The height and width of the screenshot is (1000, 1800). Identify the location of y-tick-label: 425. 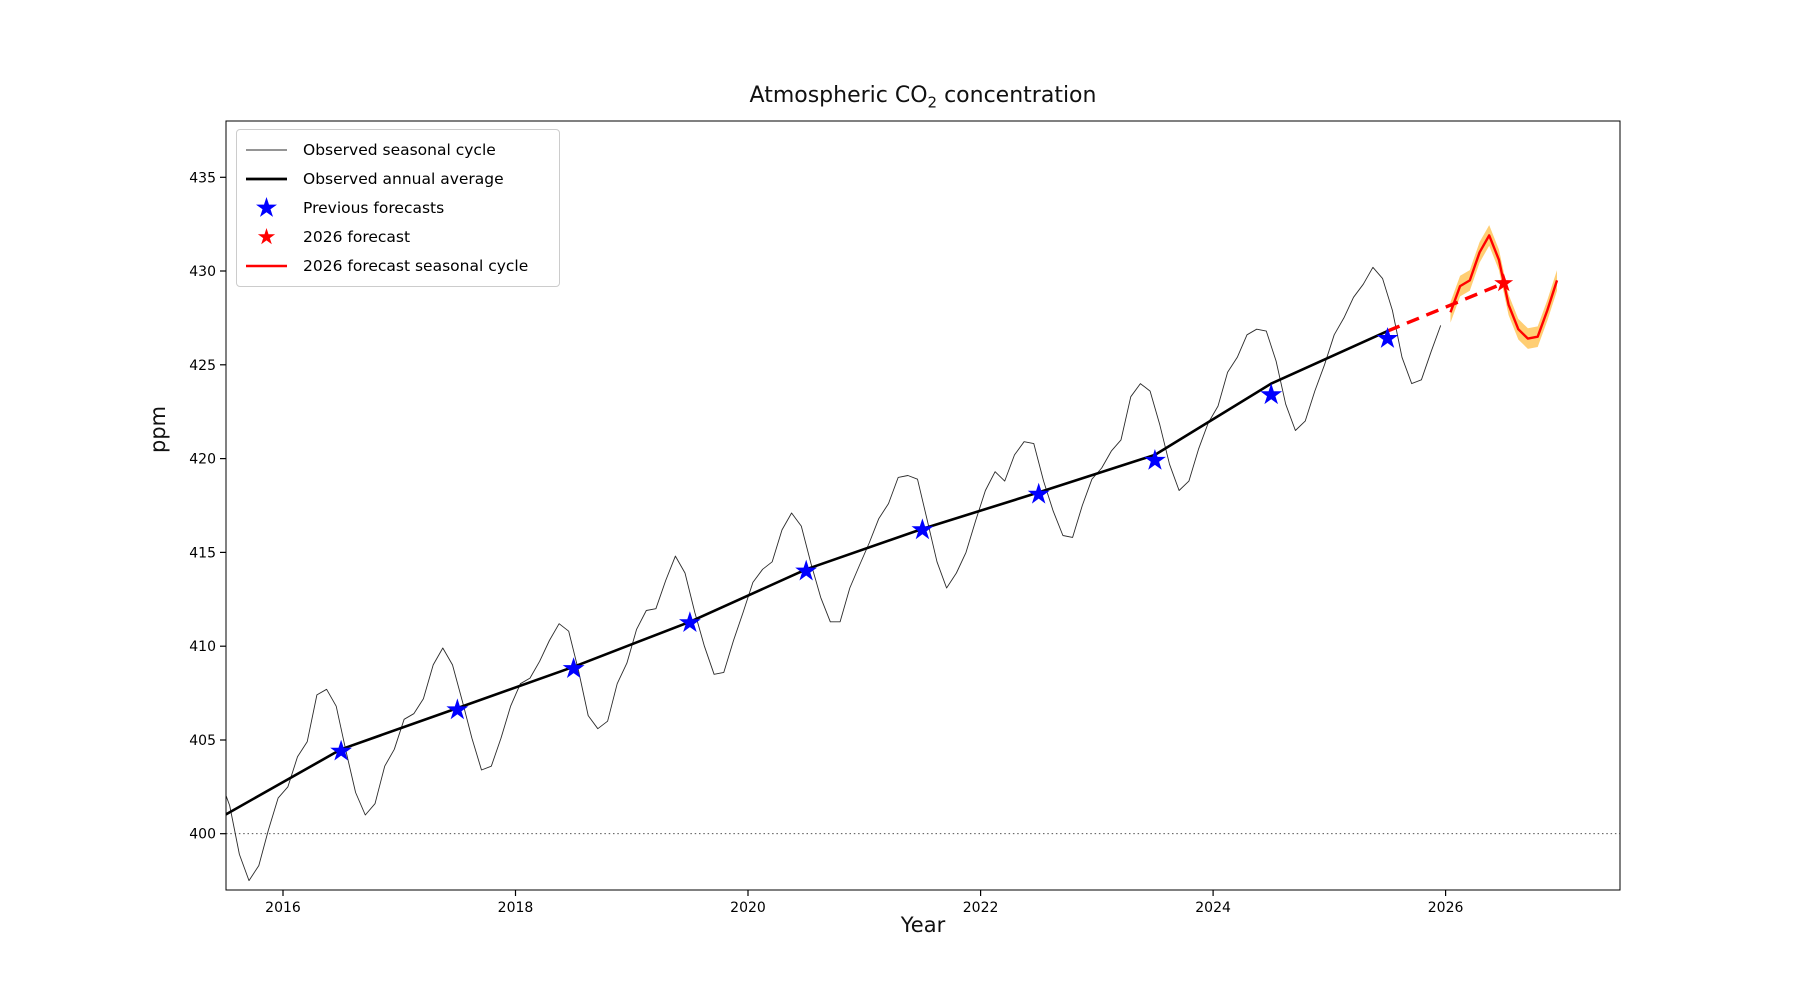
(202, 366).